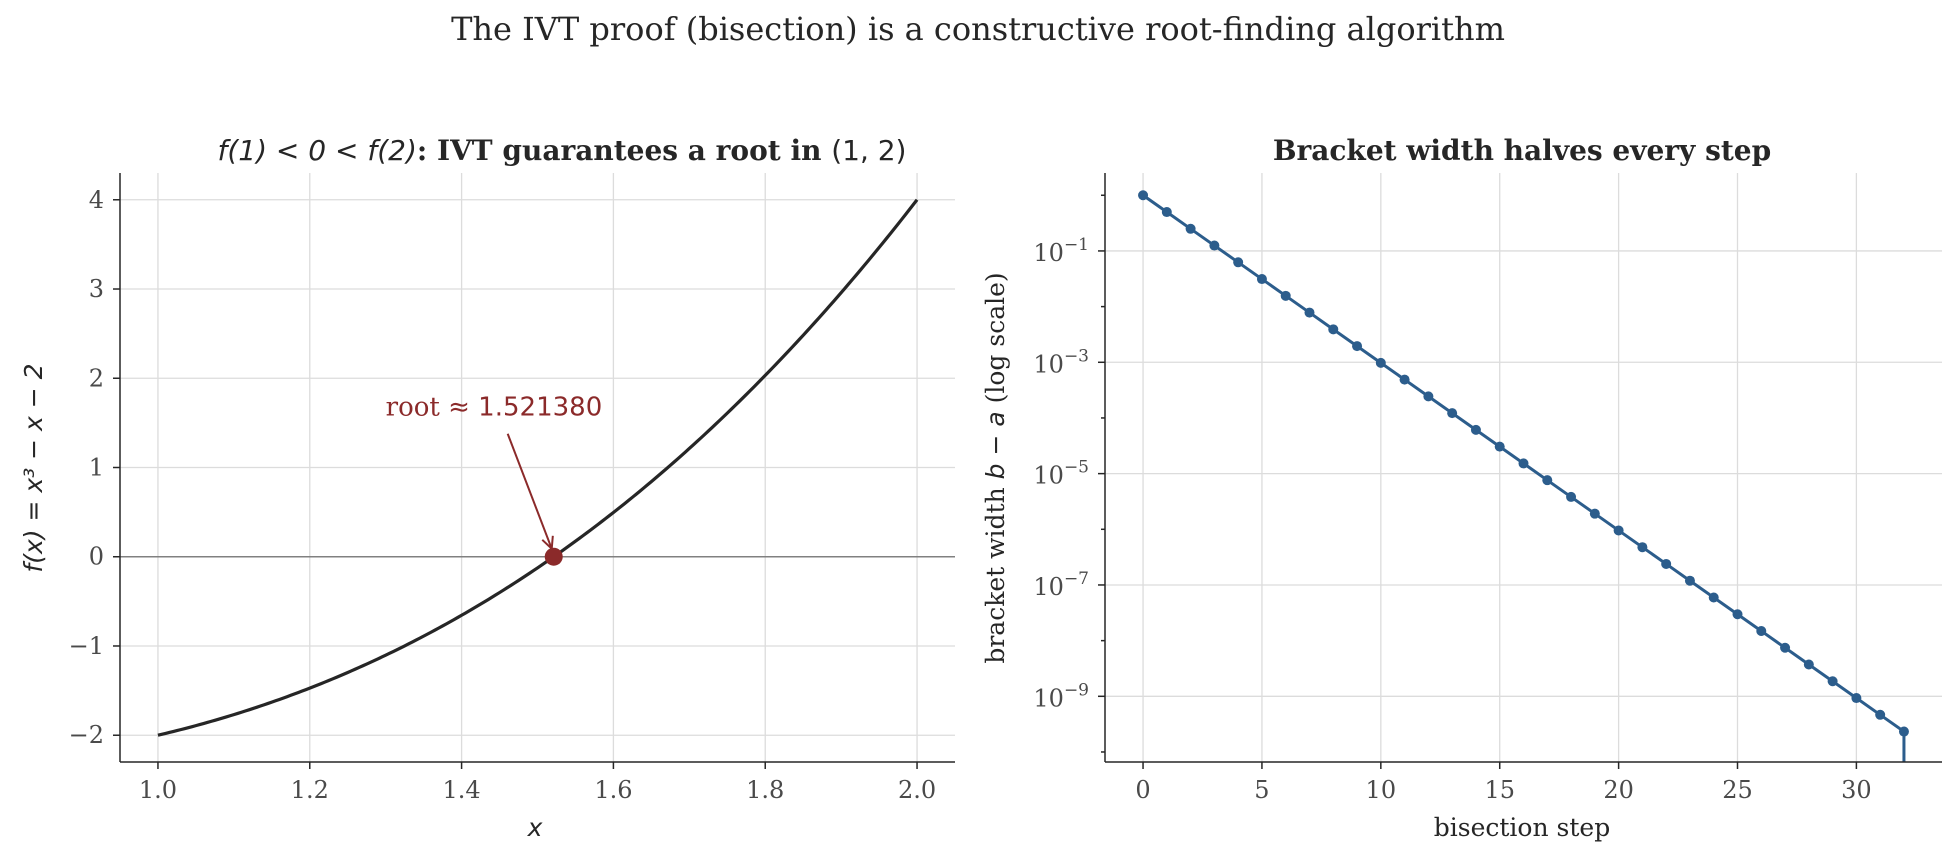 The width and height of the screenshot is (1956, 860). Describe the element at coordinates (96, 378) in the screenshot. I see `left-y-tick-label: 2` at that location.